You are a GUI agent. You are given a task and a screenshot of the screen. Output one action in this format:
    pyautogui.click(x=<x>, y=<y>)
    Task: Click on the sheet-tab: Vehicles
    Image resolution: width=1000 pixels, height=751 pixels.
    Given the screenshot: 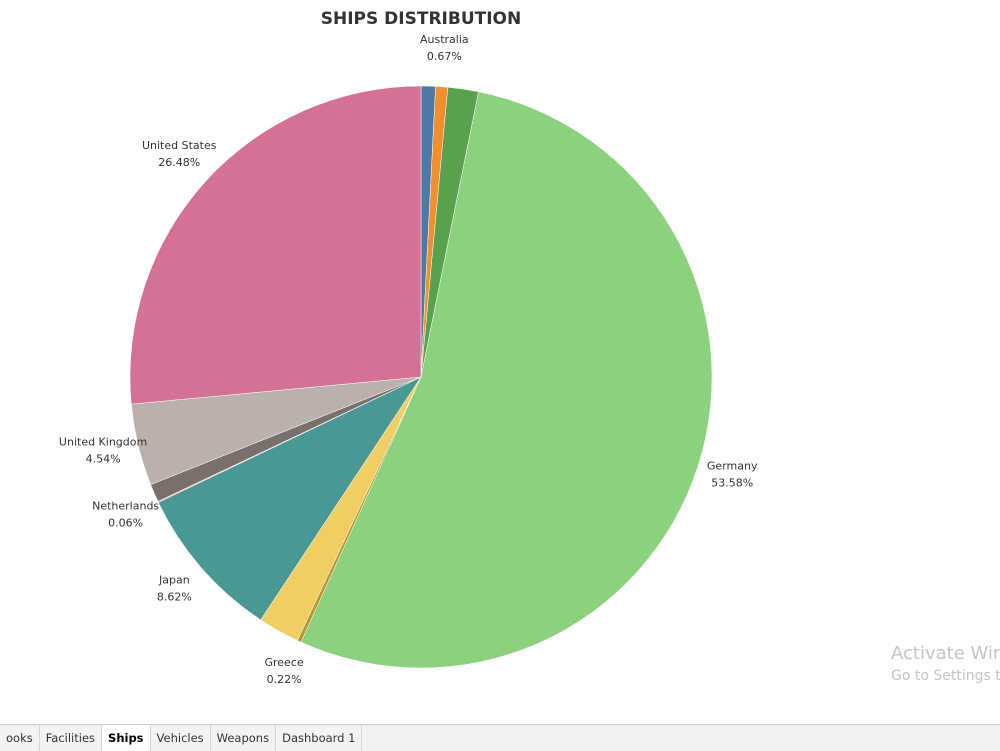 What is the action you would take?
    pyautogui.click(x=181, y=738)
    